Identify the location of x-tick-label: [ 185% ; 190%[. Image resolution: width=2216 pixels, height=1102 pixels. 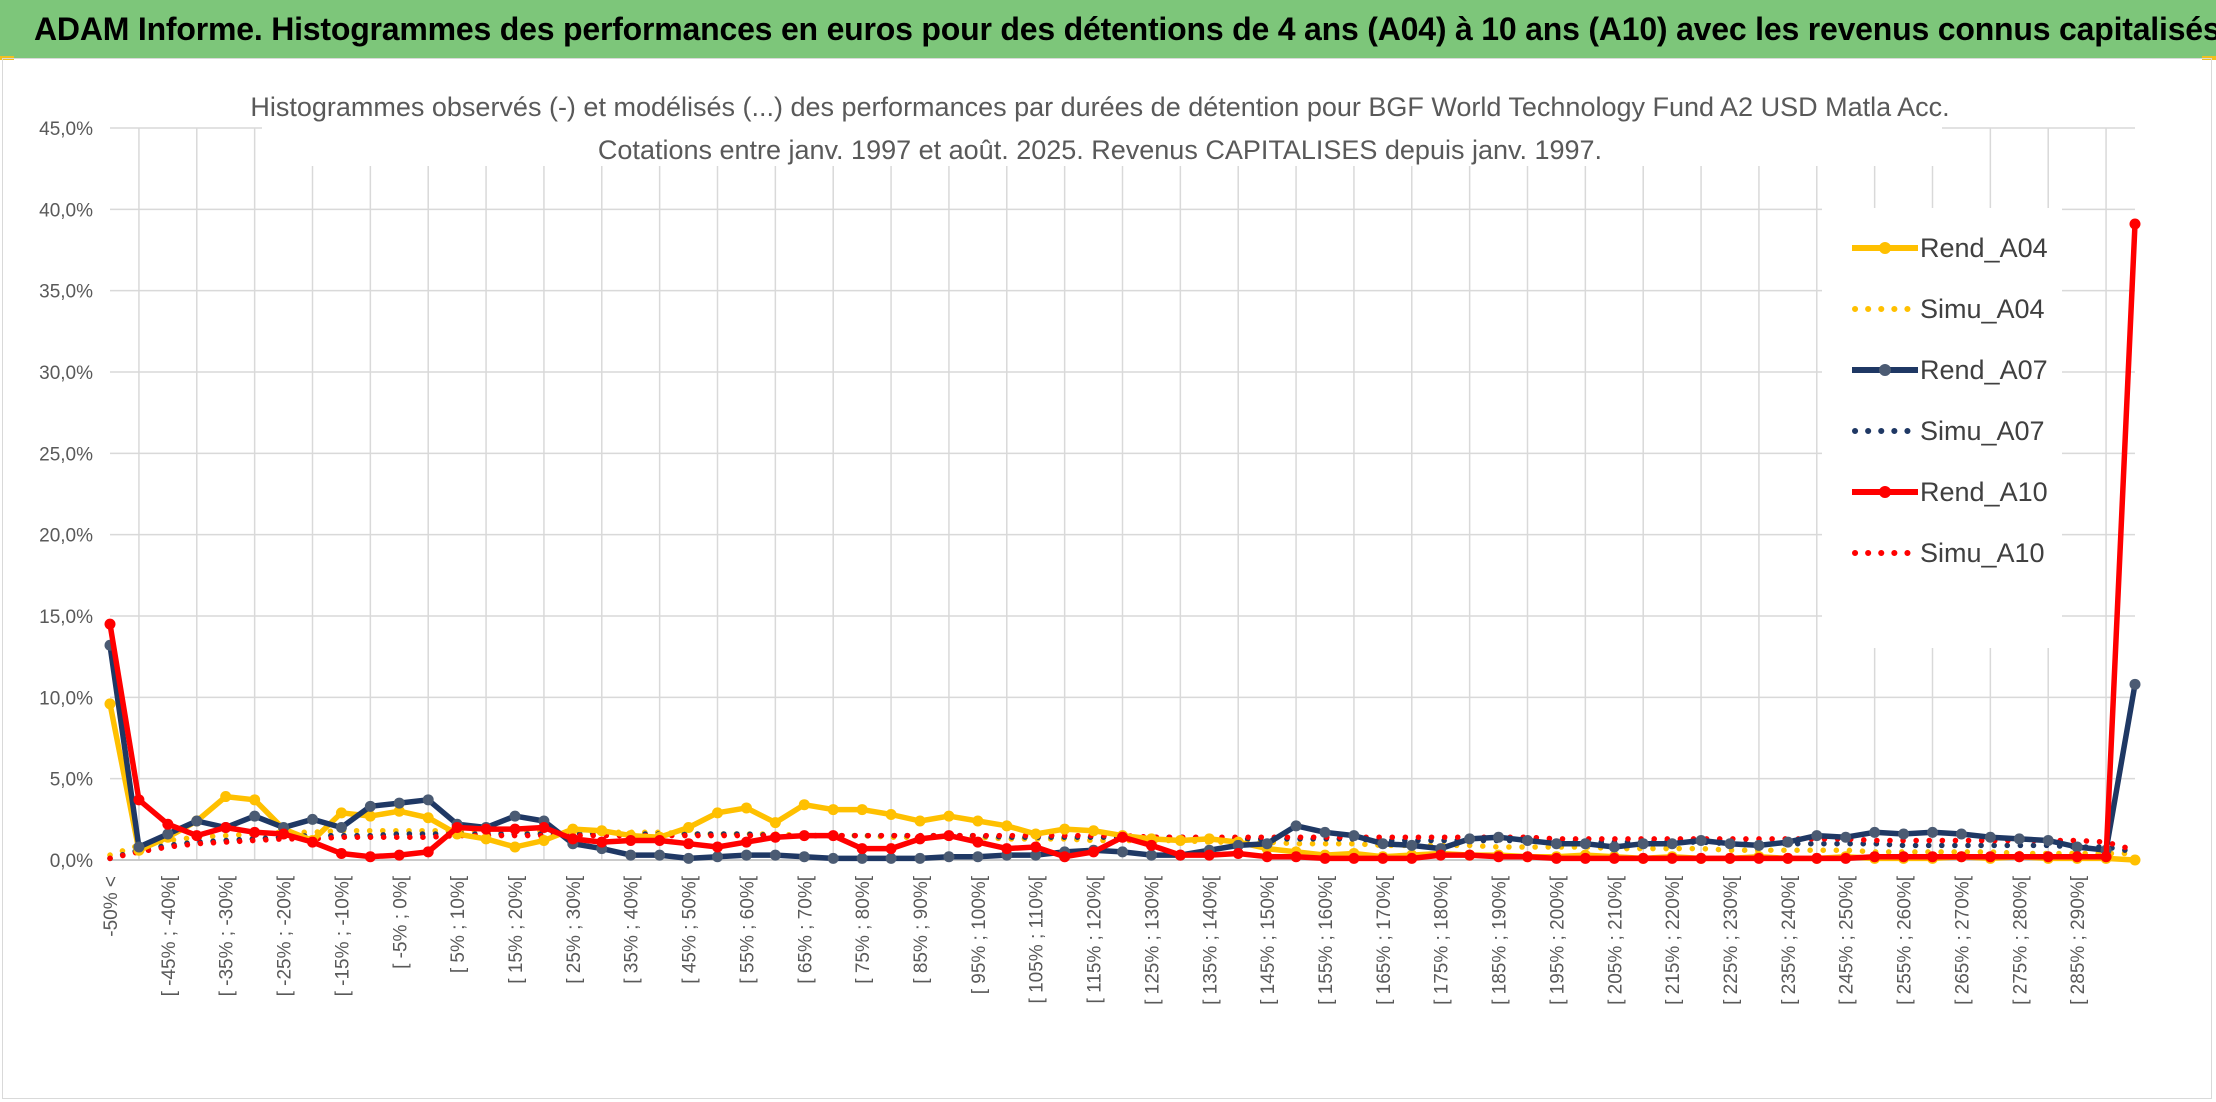
(1500, 940).